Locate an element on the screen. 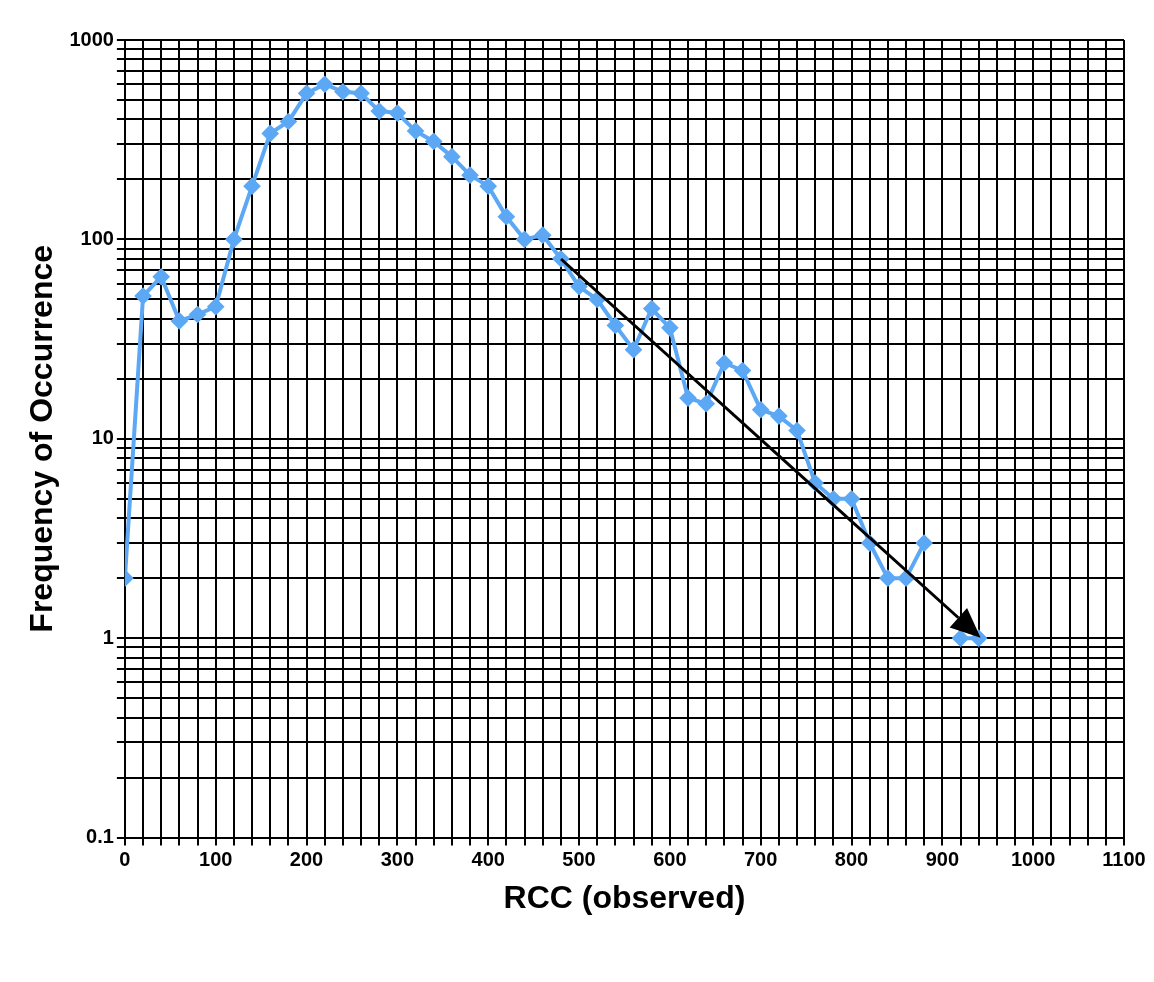  y-tick-label: 100 is located at coordinates (97, 237).